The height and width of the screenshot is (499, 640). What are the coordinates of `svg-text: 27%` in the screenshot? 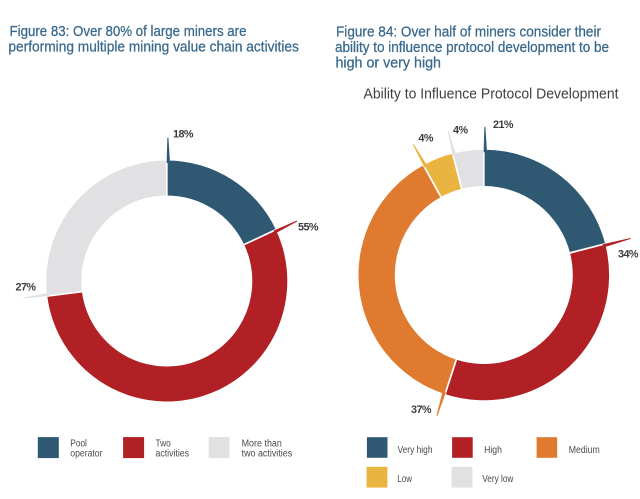 It's located at (26, 288).